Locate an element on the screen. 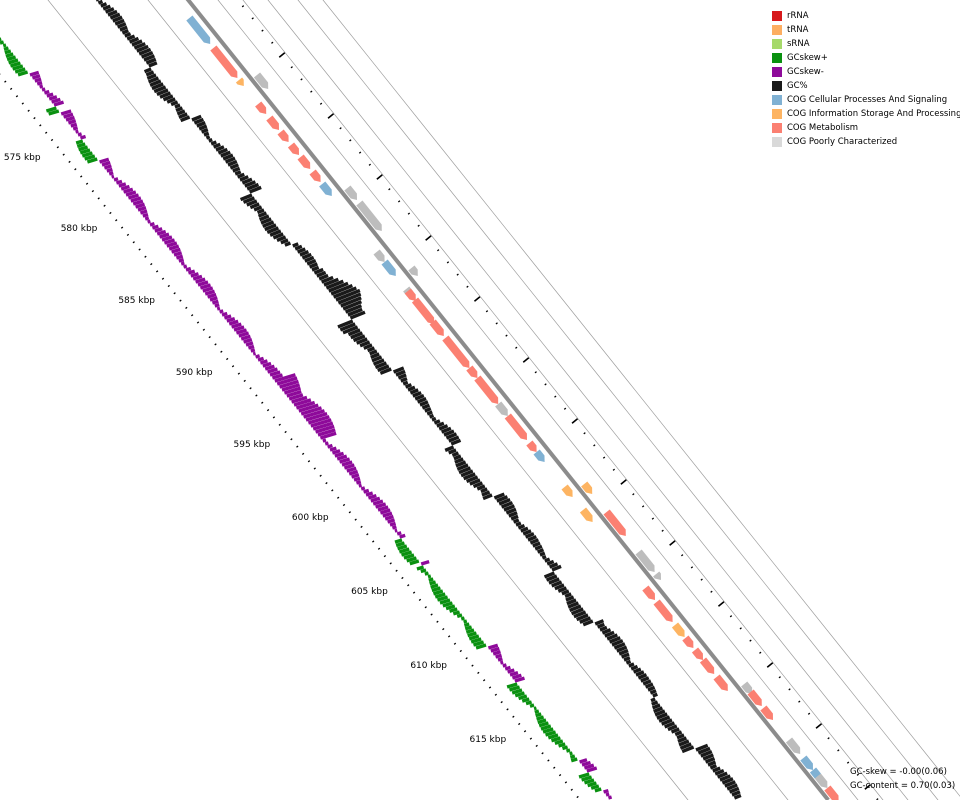 Image resolution: width=960 pixels, height=800 pixels. gene-feature-isp is located at coordinates (586, 514).